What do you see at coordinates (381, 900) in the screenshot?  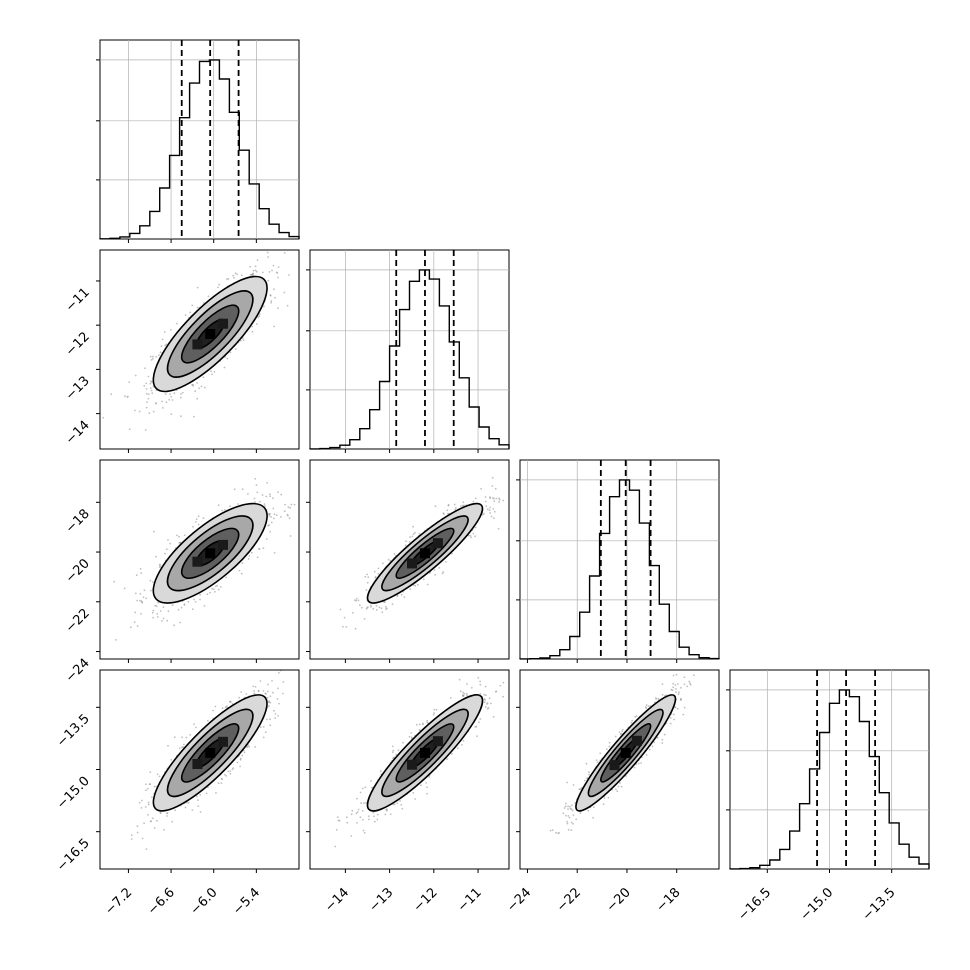 I see `x-tick-label: −13` at bounding box center [381, 900].